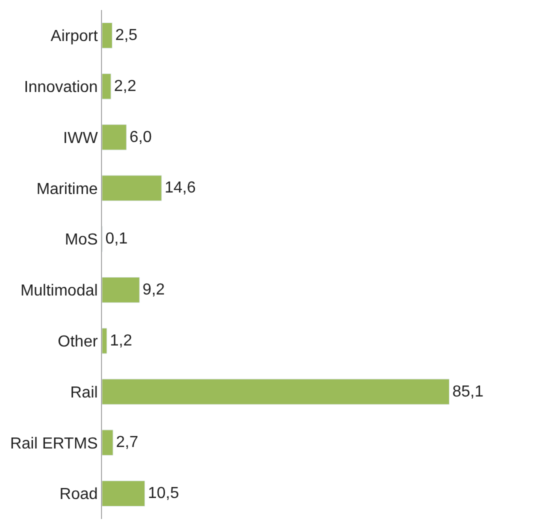 The width and height of the screenshot is (541, 529). What do you see at coordinates (140, 137) in the screenshot?
I see `data-label: 6,0` at bounding box center [140, 137].